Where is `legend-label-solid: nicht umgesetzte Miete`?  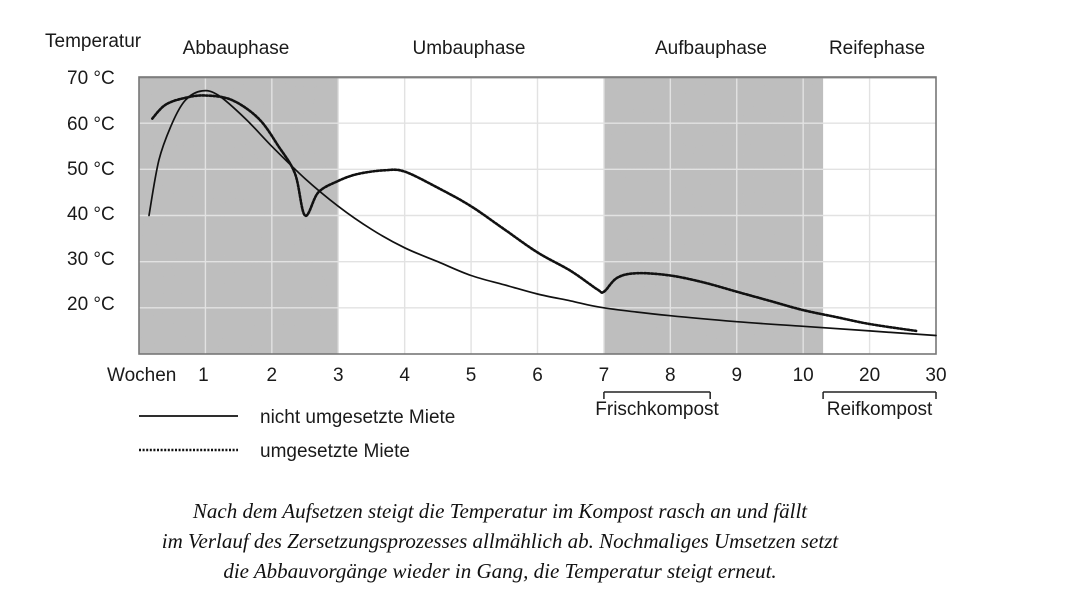
legend-label-solid: nicht umgesetzte Miete is located at coordinates (357, 417).